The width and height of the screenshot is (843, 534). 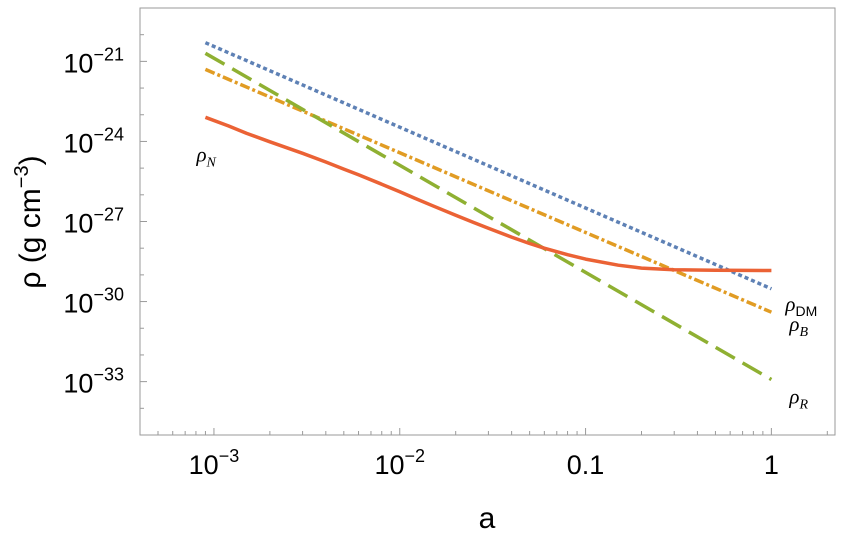 I want to click on y-tick-label: 10−24, so click(x=93, y=141).